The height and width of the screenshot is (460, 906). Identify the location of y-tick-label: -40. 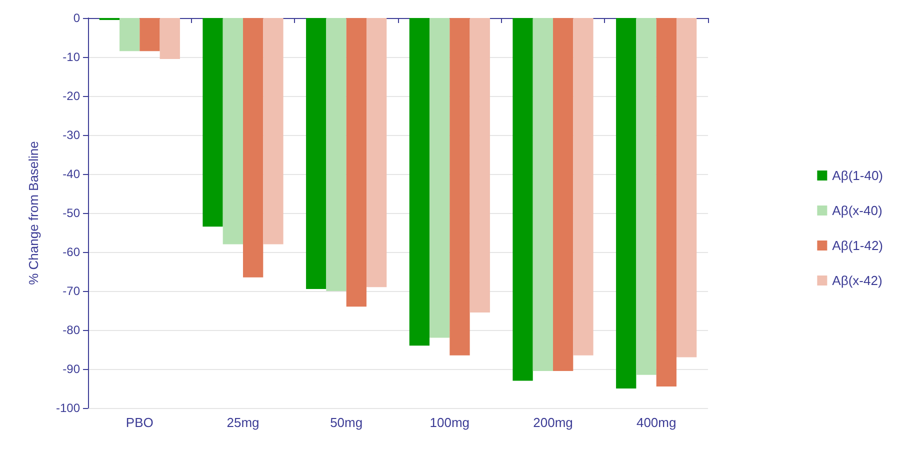
(71, 174).